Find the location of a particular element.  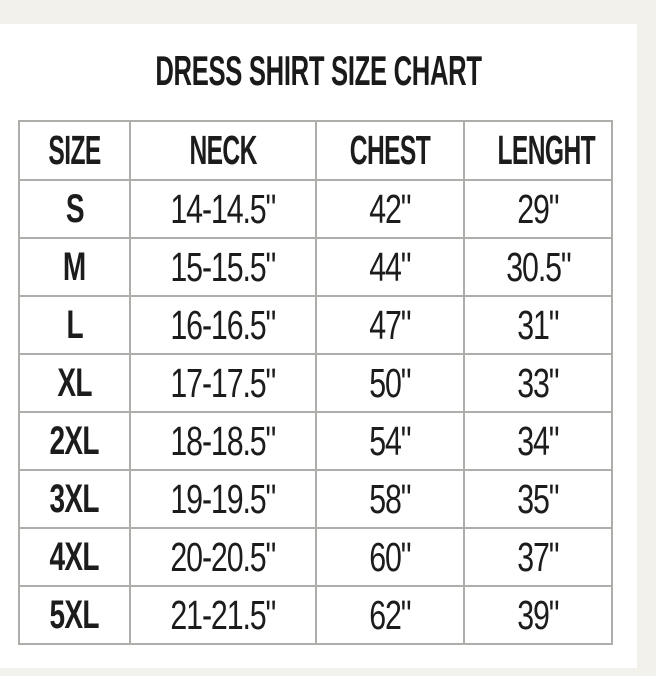

size-cell: M is located at coordinates (74, 267).